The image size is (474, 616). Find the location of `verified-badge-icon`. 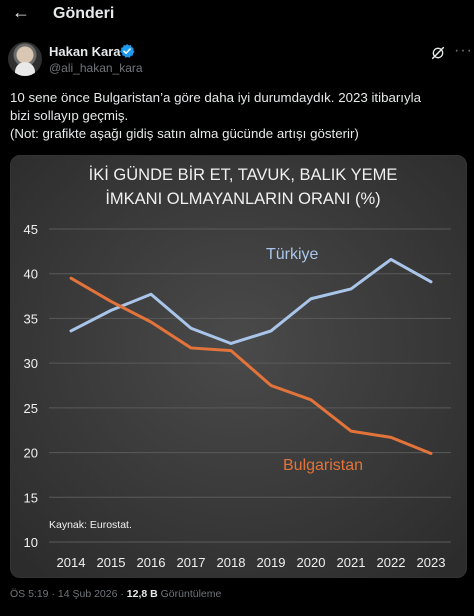

verified-badge-icon is located at coordinates (127, 51).